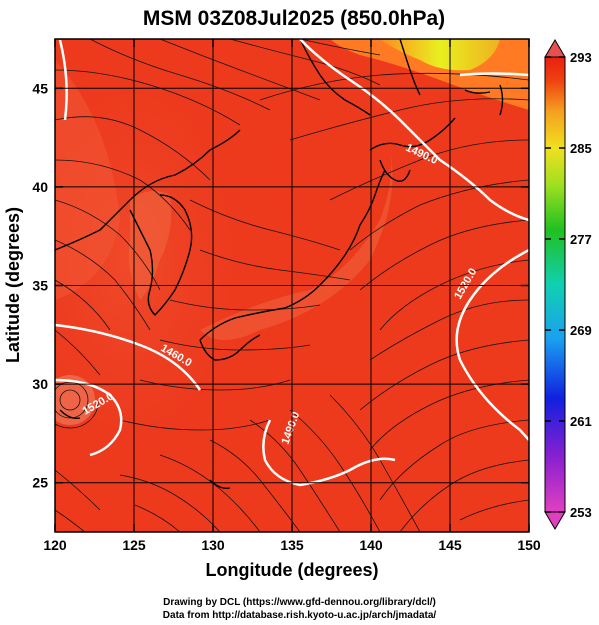  I want to click on x-tick-label: 150, so click(529, 545).